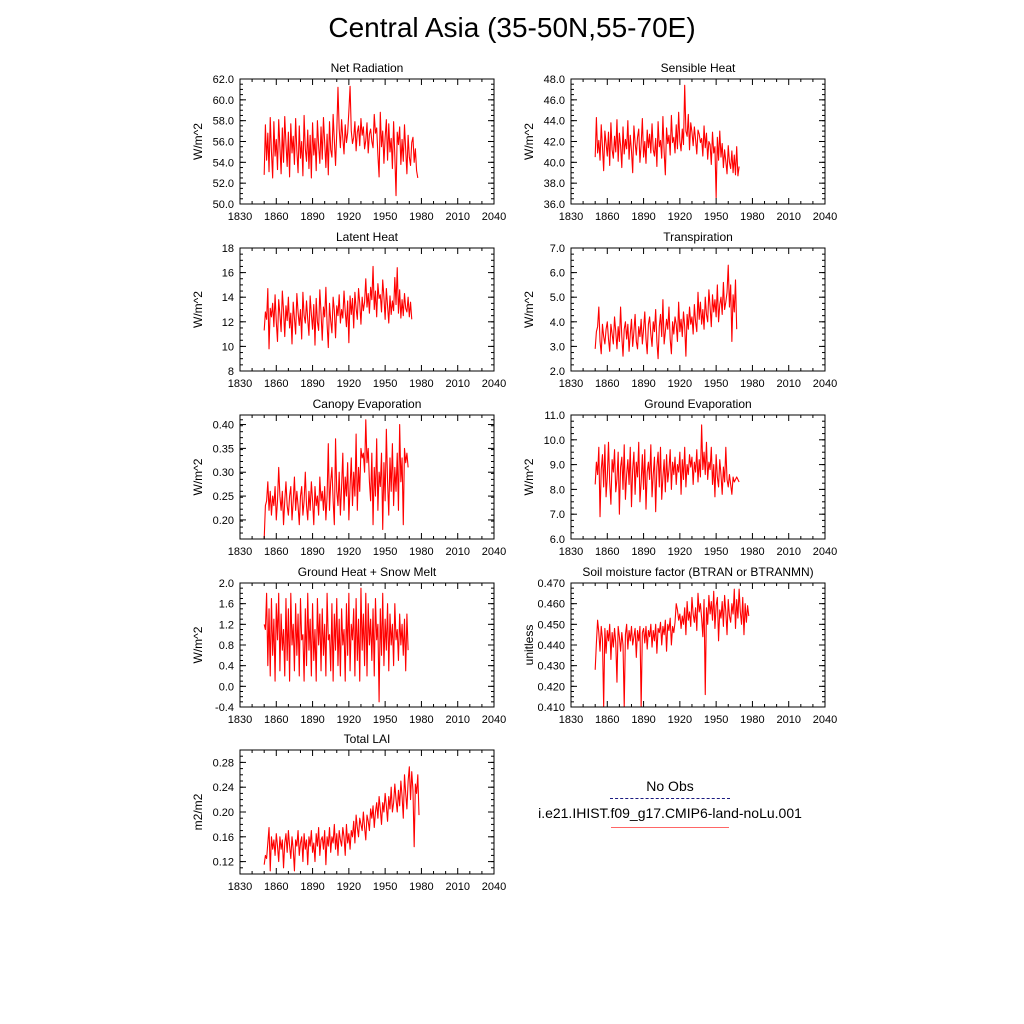 The image size is (1024, 1024). I want to click on y-axis-label: unitless, so click(529, 645).